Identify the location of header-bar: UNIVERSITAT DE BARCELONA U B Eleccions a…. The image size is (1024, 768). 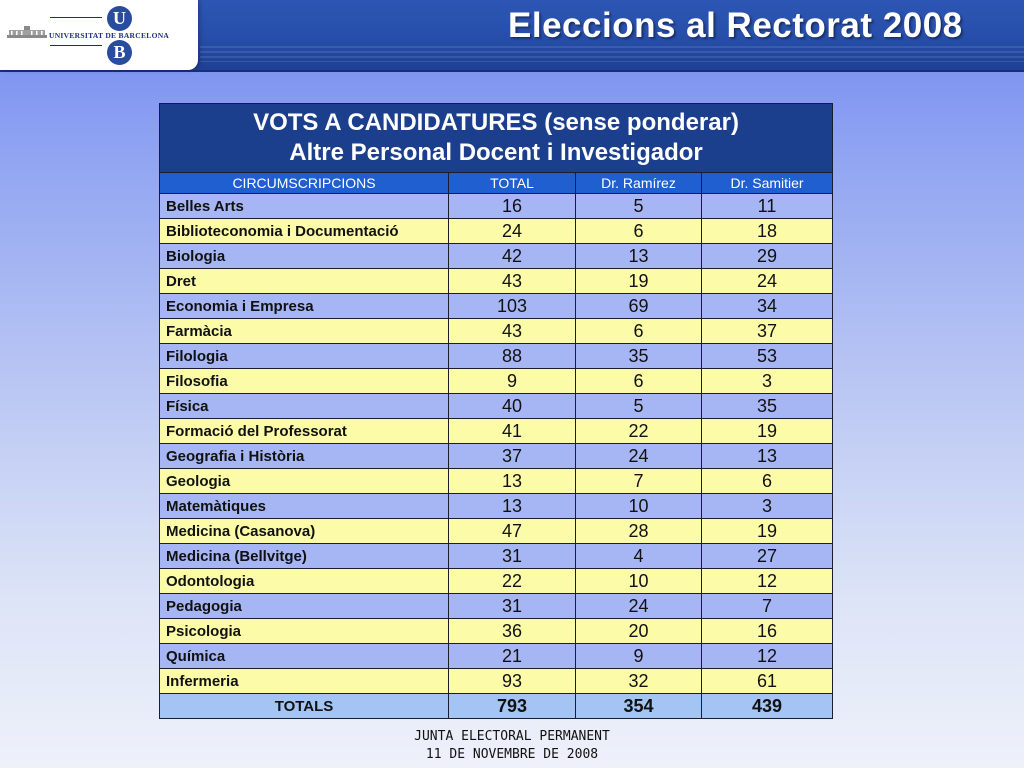
(512, 36).